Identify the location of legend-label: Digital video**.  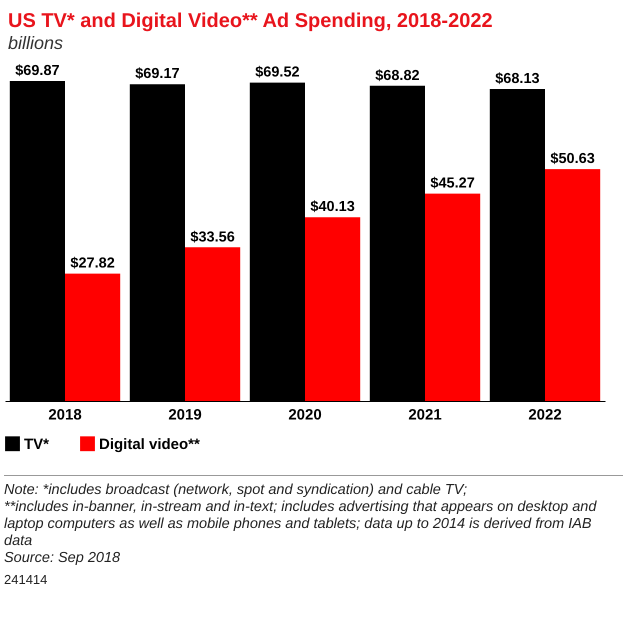
(149, 444).